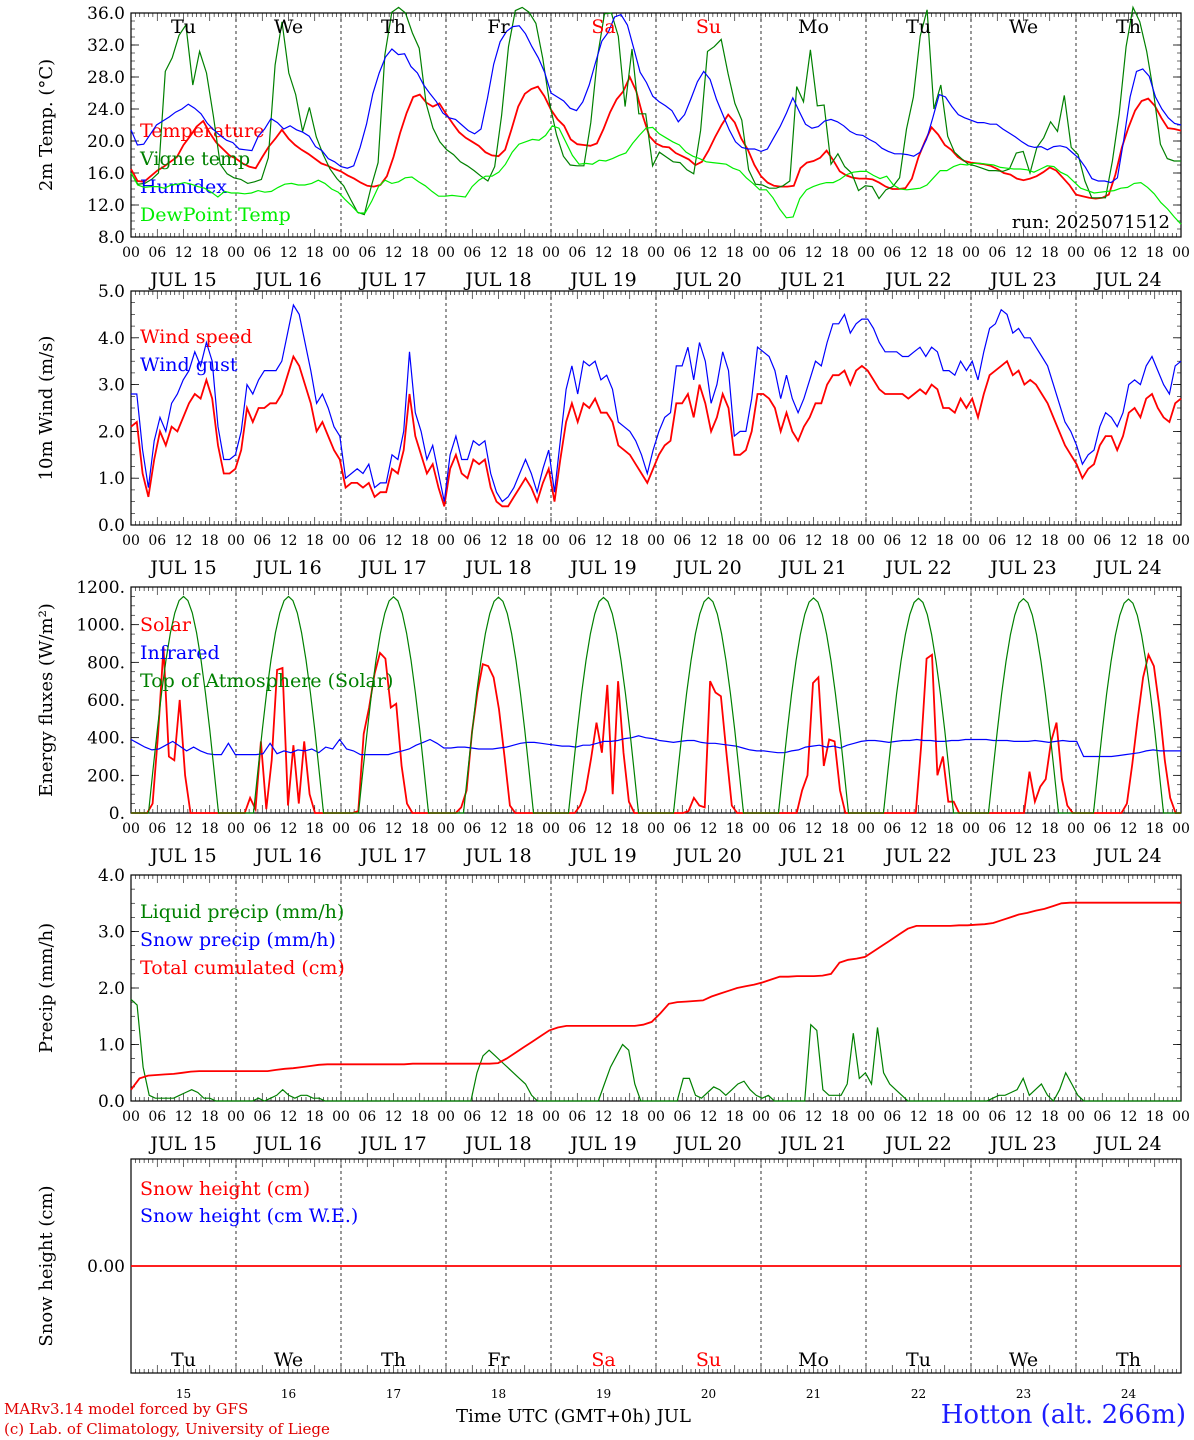  What do you see at coordinates (111, 339) in the screenshot?
I see `y-tick-label: 4.0` at bounding box center [111, 339].